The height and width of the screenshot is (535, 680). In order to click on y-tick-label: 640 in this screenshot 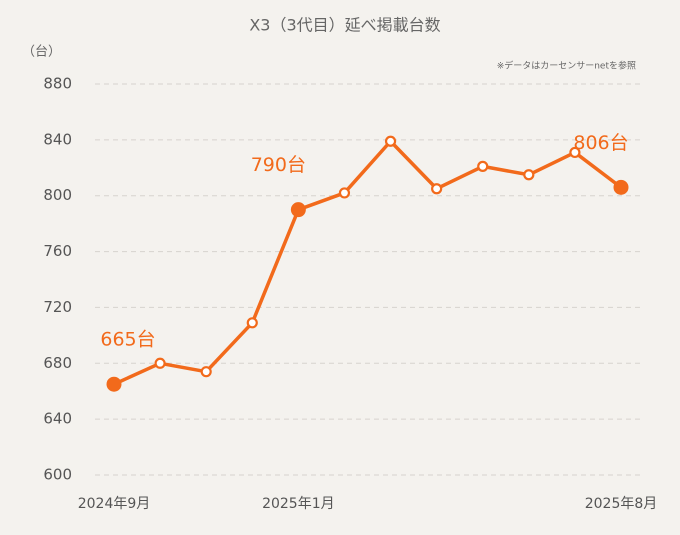, I will do `click(57, 419)`.